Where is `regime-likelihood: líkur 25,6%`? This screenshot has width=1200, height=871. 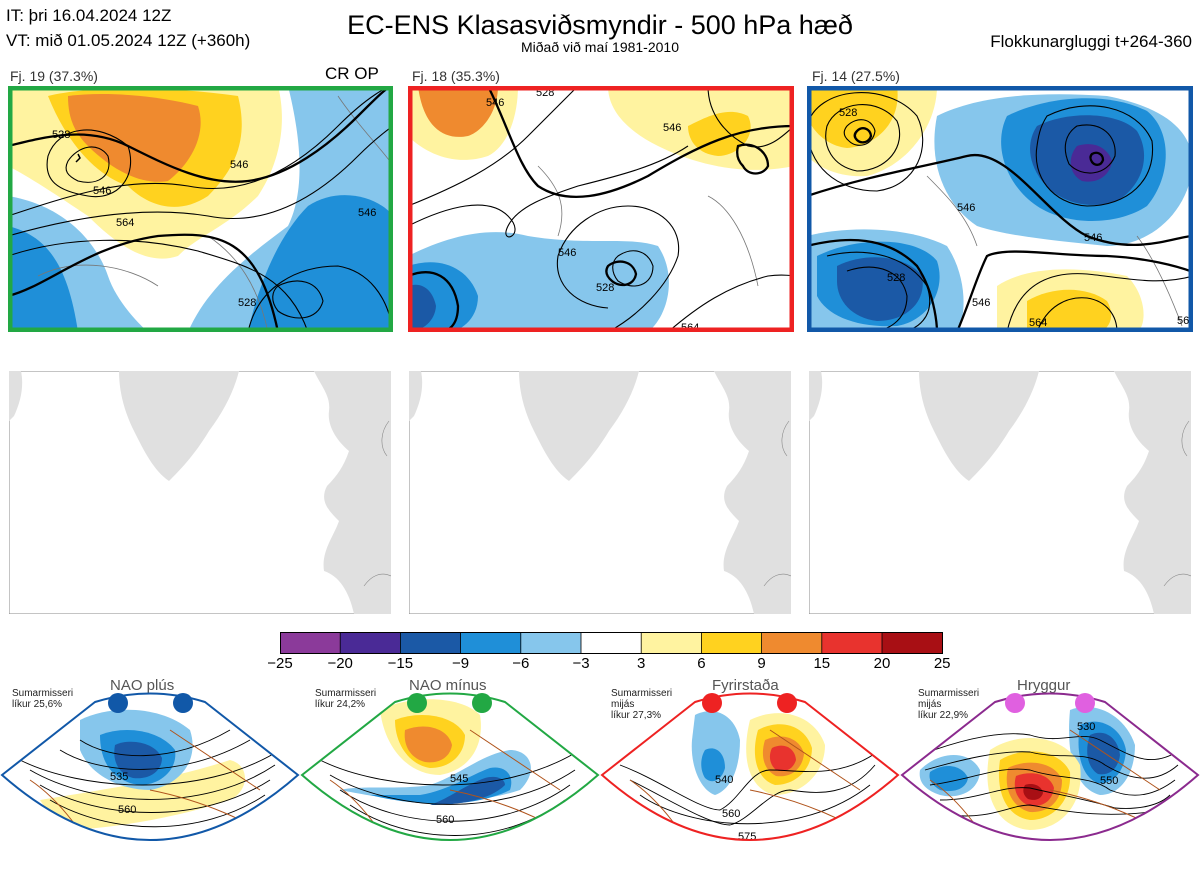
regime-likelihood: líkur 25,6% is located at coordinates (37, 704).